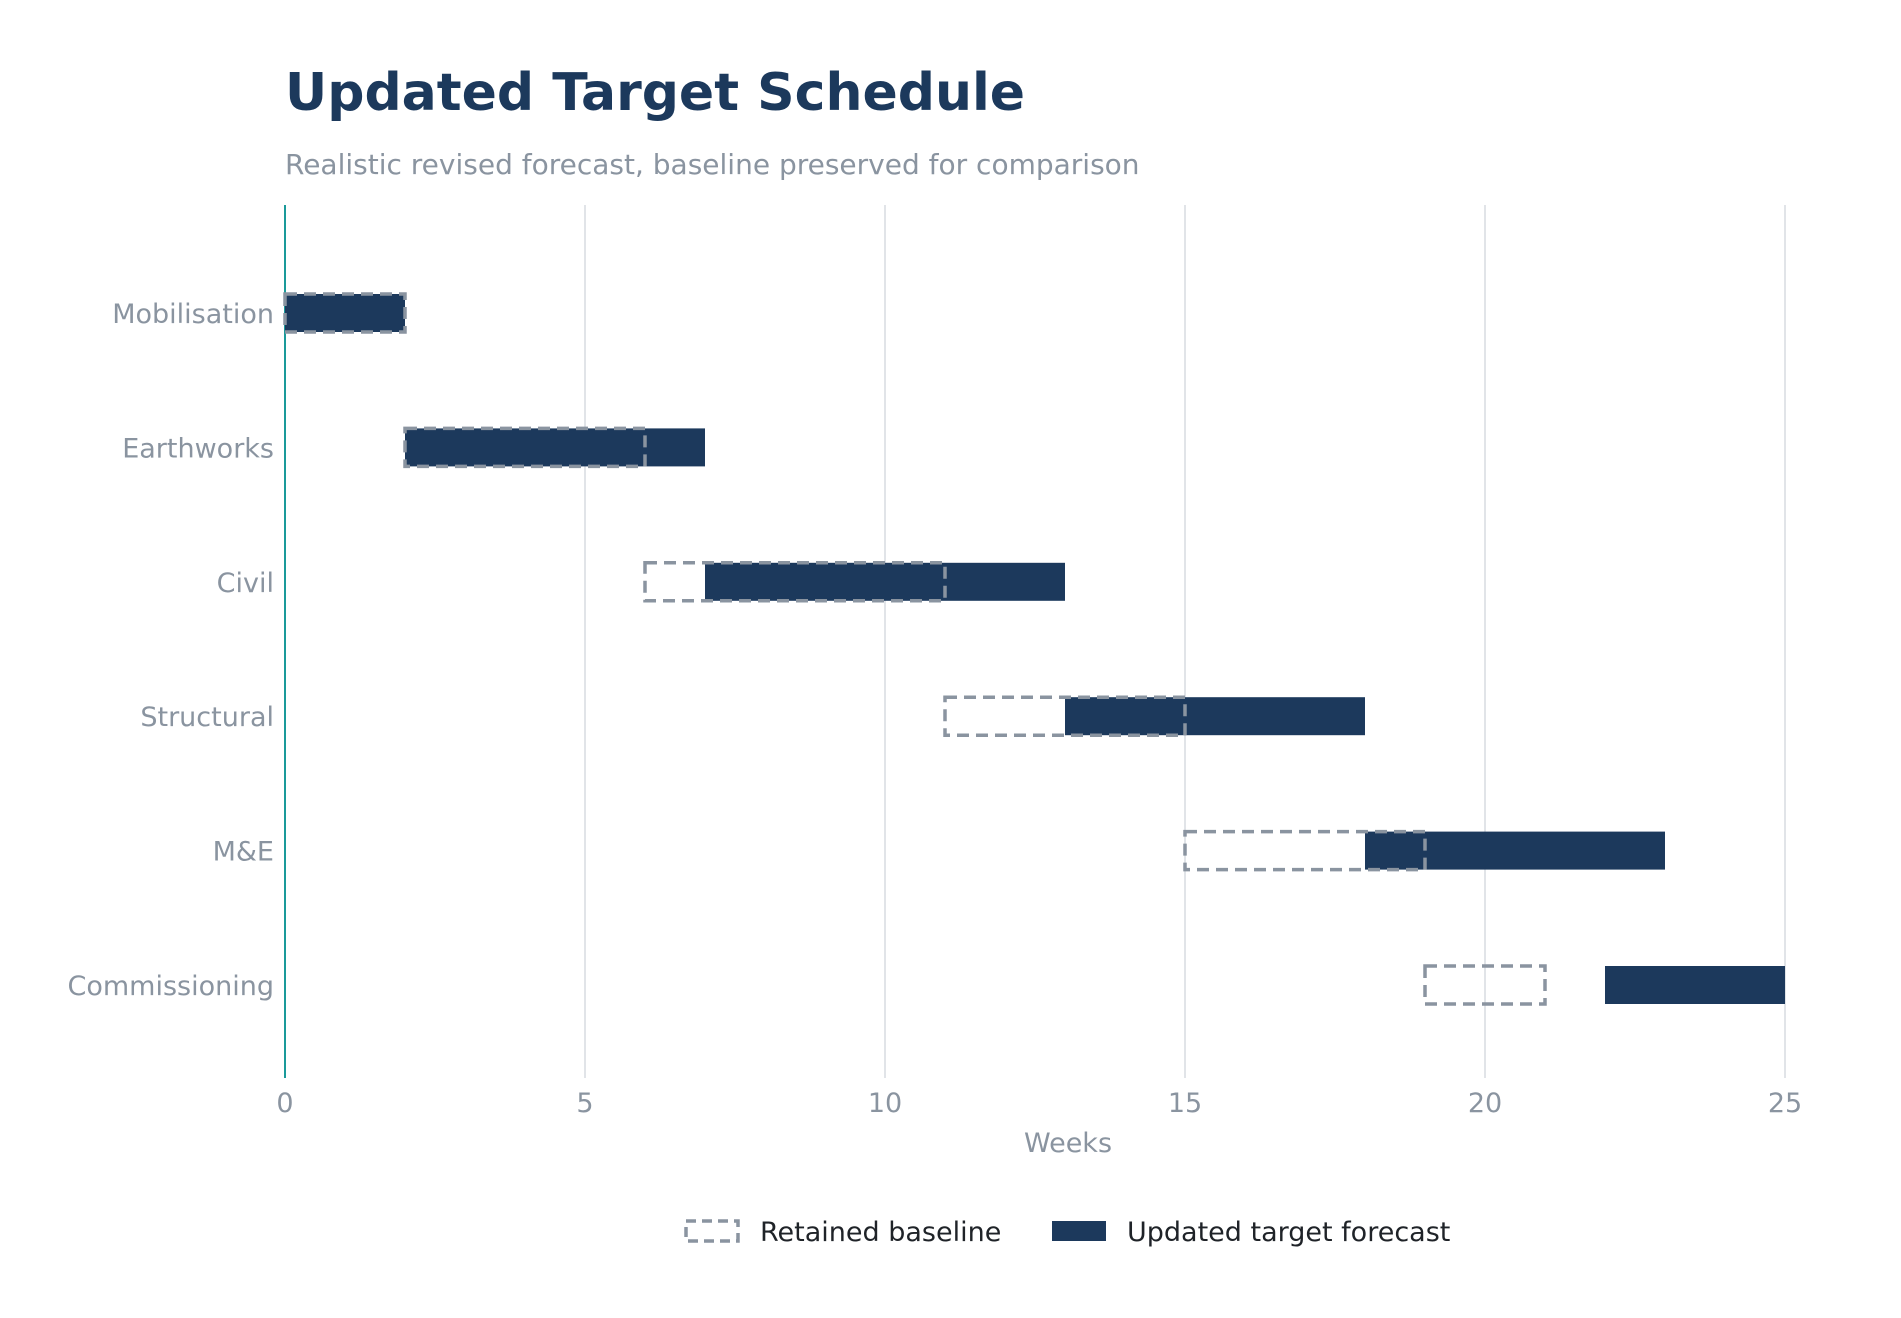 The image size is (1901, 1318). What do you see at coordinates (712, 1231) in the screenshot?
I see `legend-swatch-baseline` at bounding box center [712, 1231].